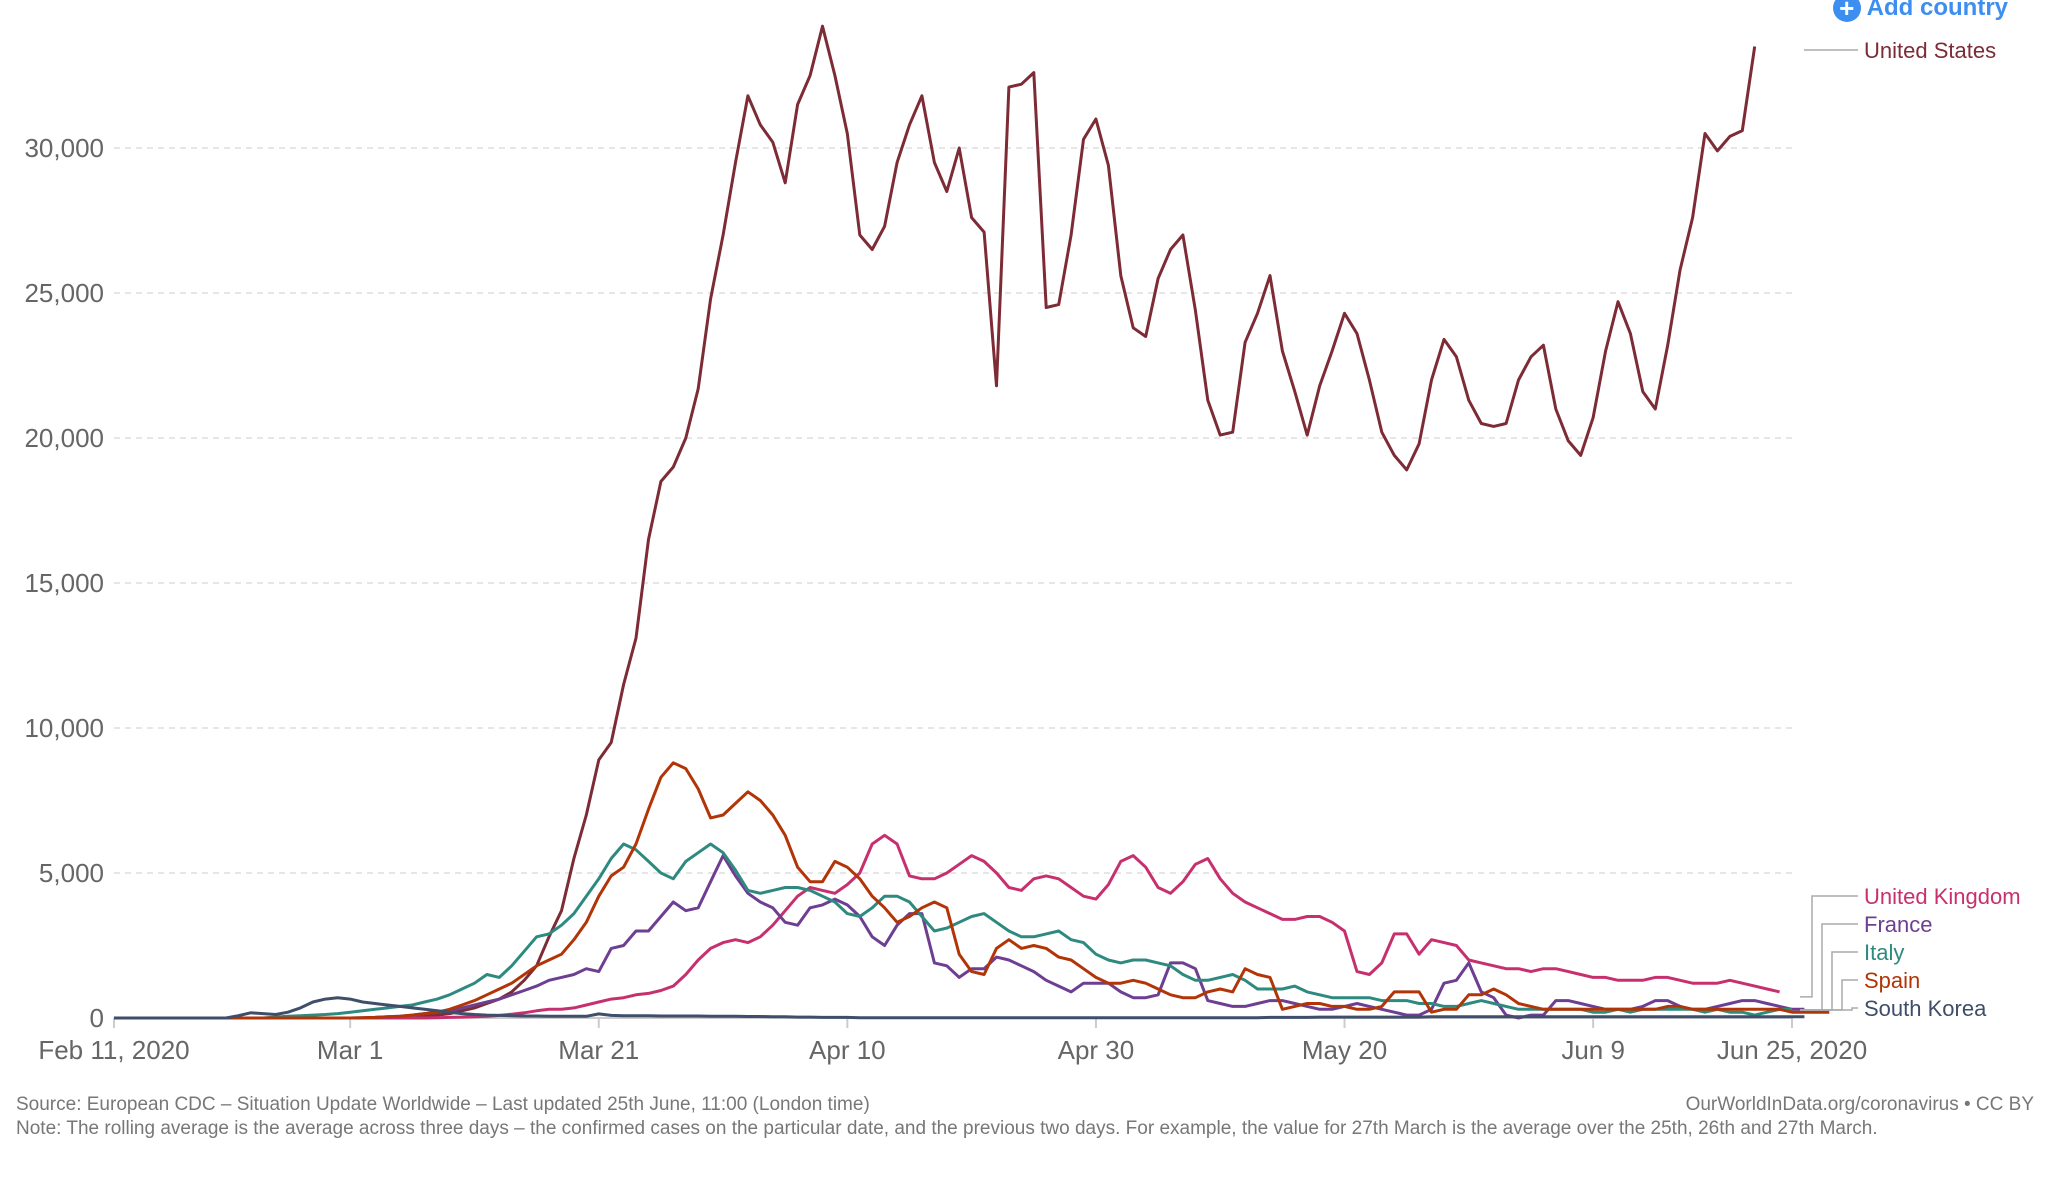 The width and height of the screenshot is (2048, 1180). I want to click on series-line-south-korea, so click(959, 1008).